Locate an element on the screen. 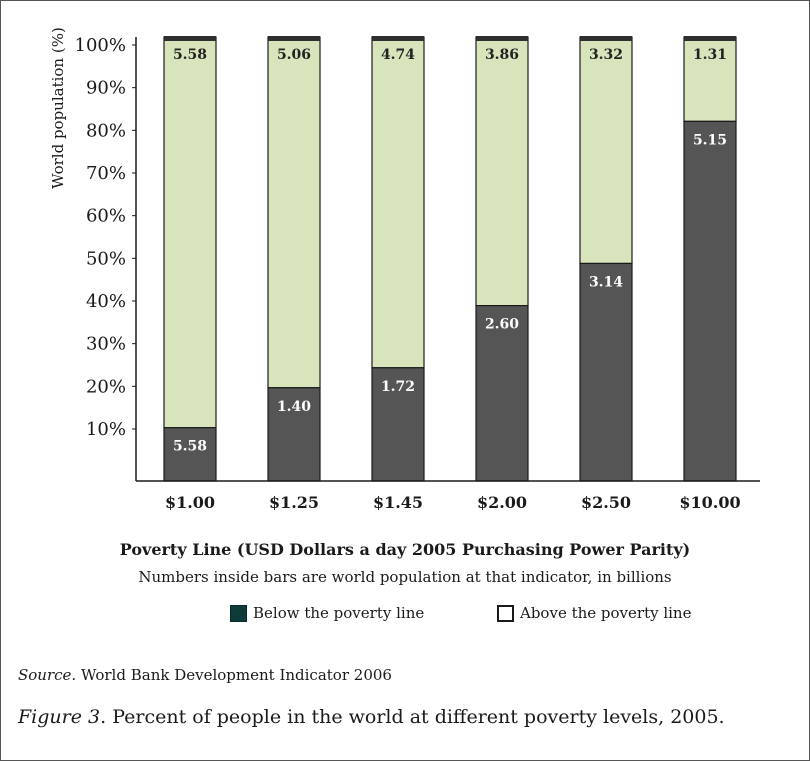 Image resolution: width=810 pixels, height=761 pixels. legend-label-above: Above the poverty line is located at coordinates (606, 613).